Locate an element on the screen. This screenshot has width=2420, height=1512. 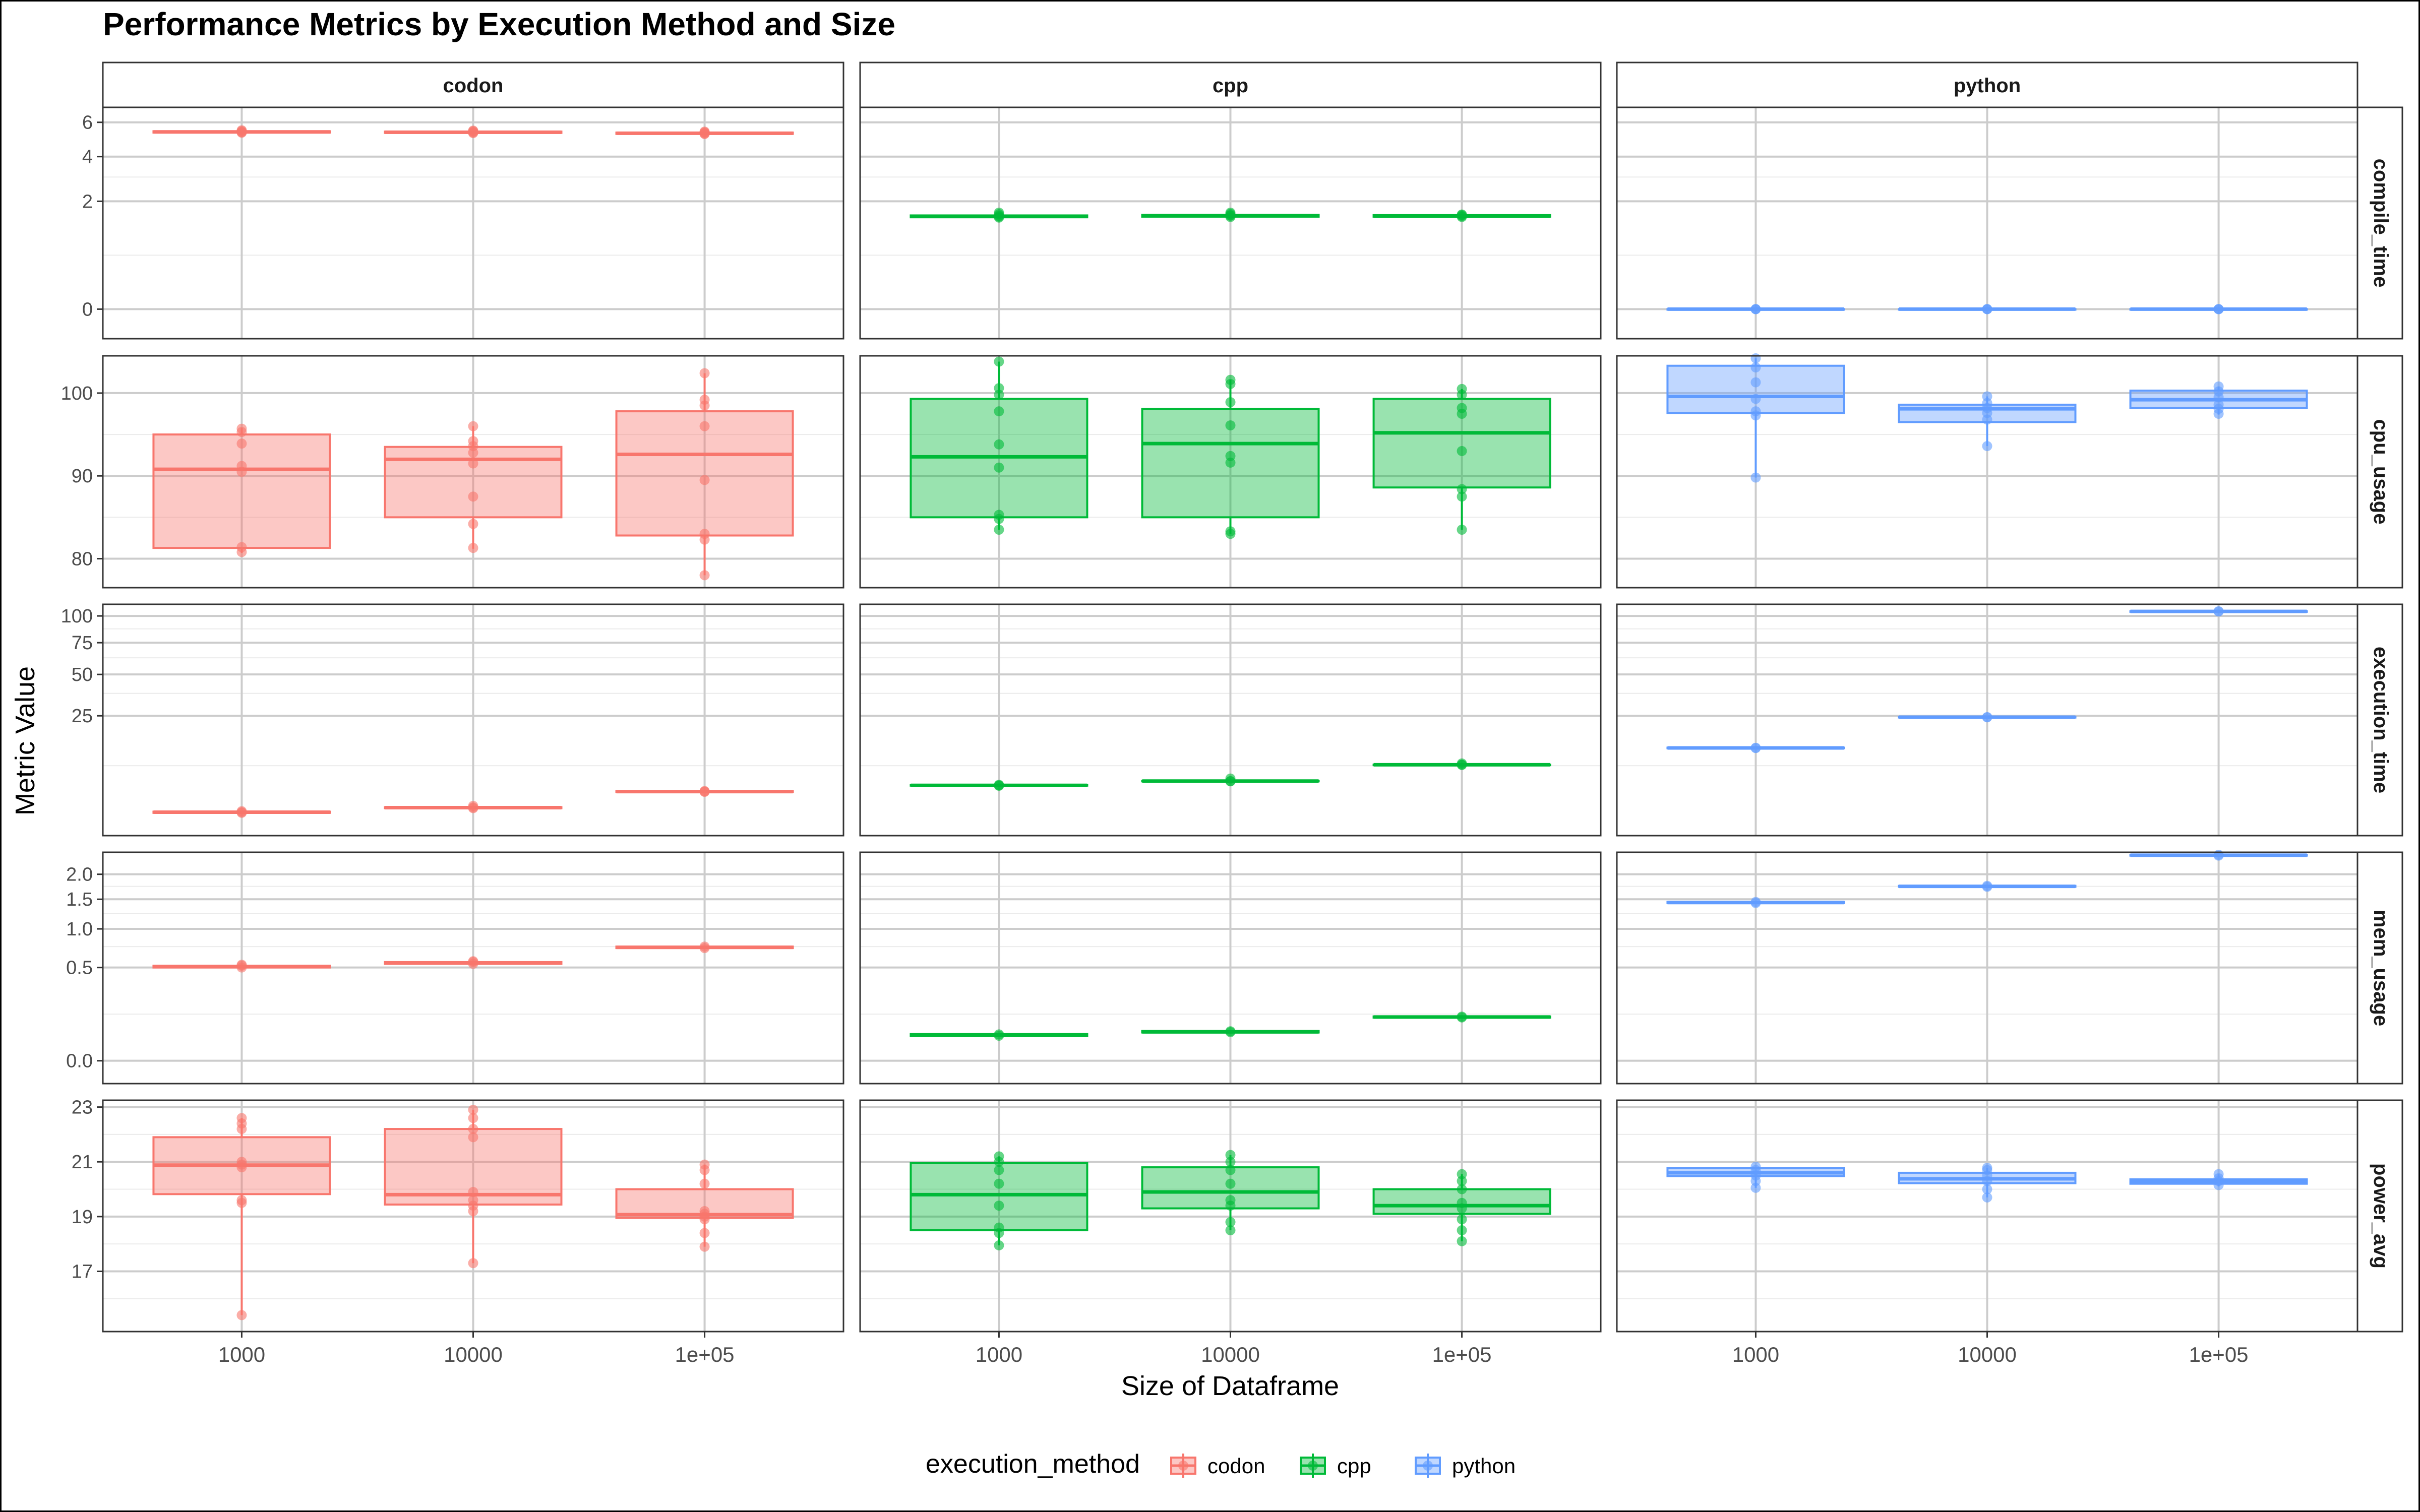
y-tick-label-cpu_usage: 100 is located at coordinates (77, 394).